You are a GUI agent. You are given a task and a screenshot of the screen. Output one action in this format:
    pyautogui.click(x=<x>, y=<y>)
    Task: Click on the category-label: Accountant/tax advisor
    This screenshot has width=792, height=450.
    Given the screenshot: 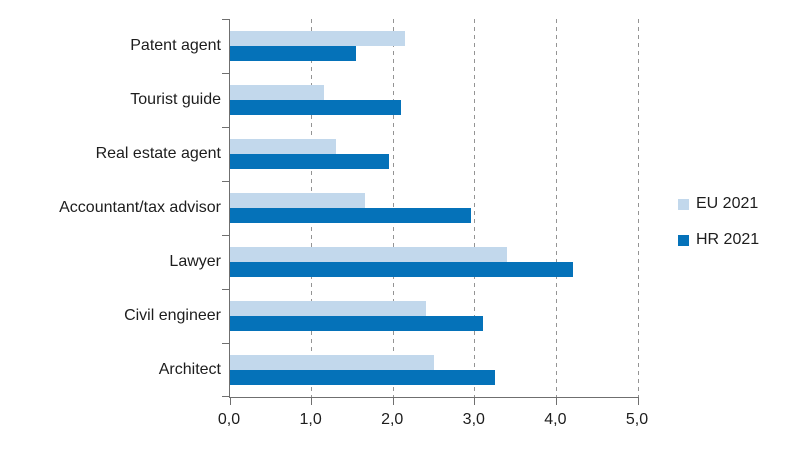 What is the action you would take?
    pyautogui.click(x=140, y=207)
    